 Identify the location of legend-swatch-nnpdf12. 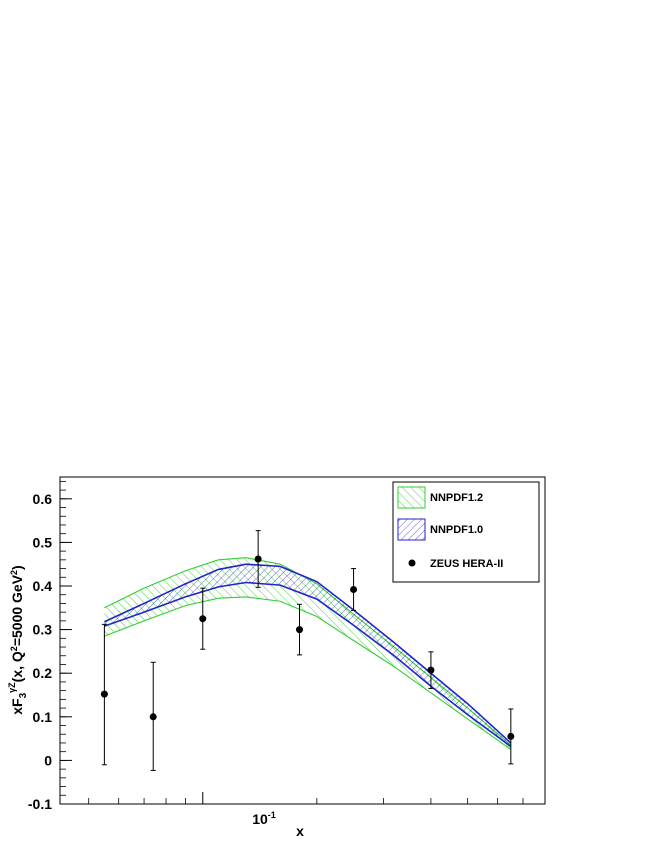
(411, 497).